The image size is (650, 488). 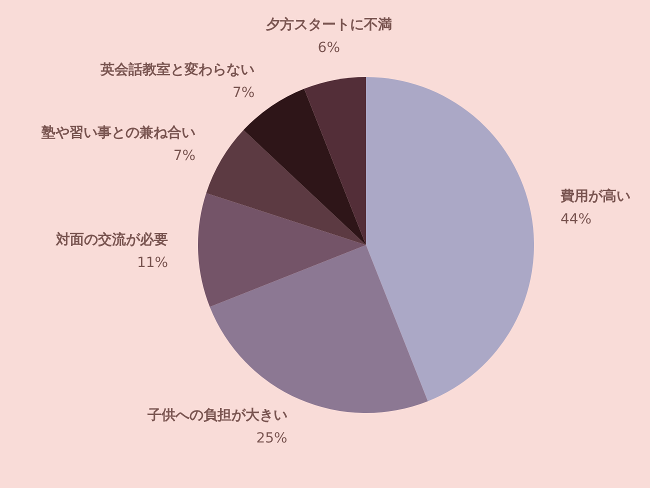 I want to click on data-label: 11%, so click(x=152, y=262).